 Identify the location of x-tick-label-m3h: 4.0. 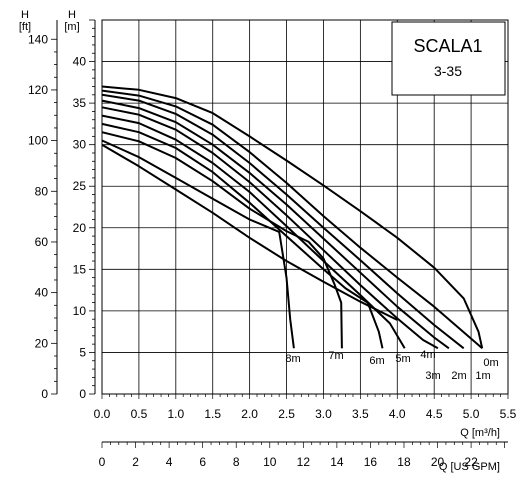
(397, 414).